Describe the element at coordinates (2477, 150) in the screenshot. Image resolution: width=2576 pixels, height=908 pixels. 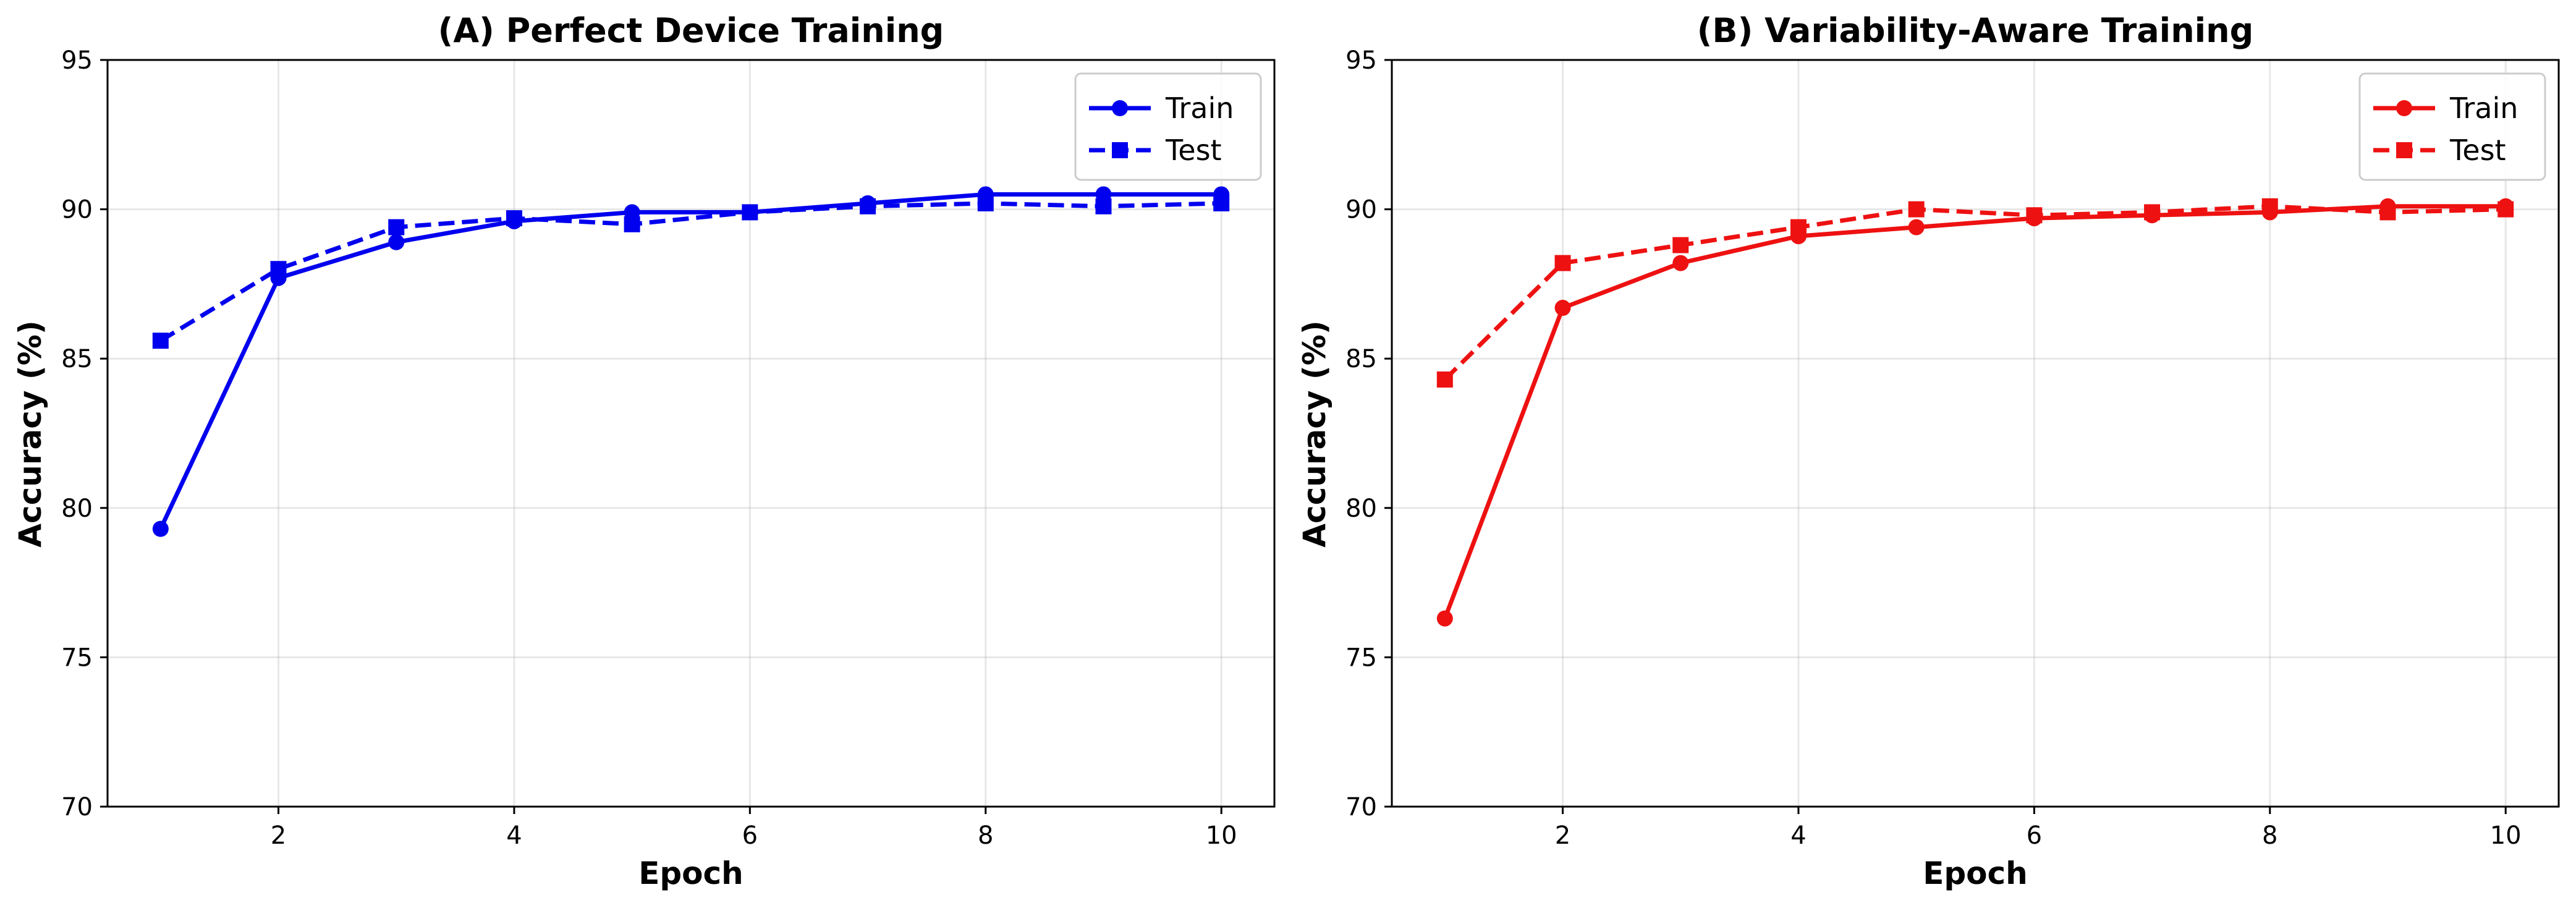
I see `panel-b-legend-test-label: Test` at that location.